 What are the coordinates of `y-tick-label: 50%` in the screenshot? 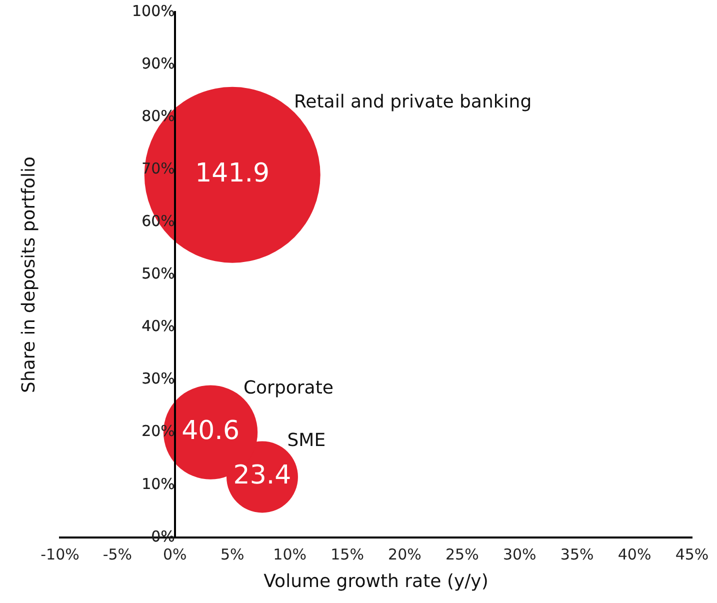 It's located at (158, 273).